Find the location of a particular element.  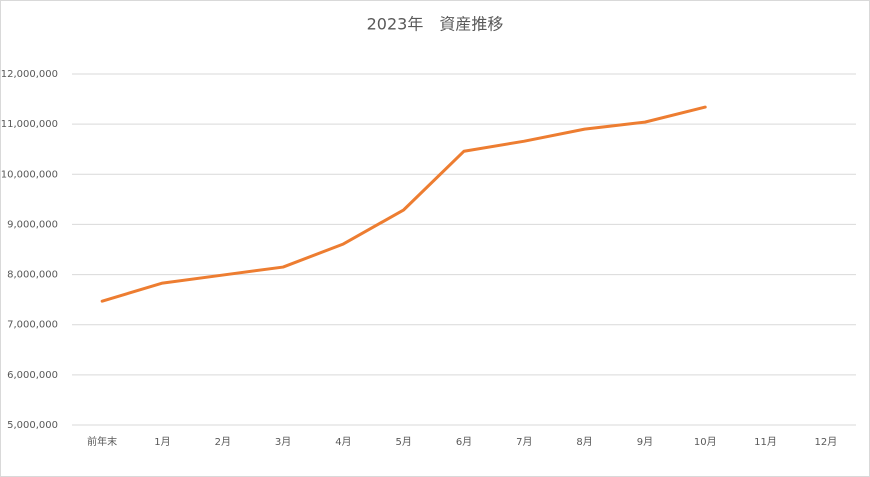

y-tick-label: 10,000,000 is located at coordinates (29, 174).